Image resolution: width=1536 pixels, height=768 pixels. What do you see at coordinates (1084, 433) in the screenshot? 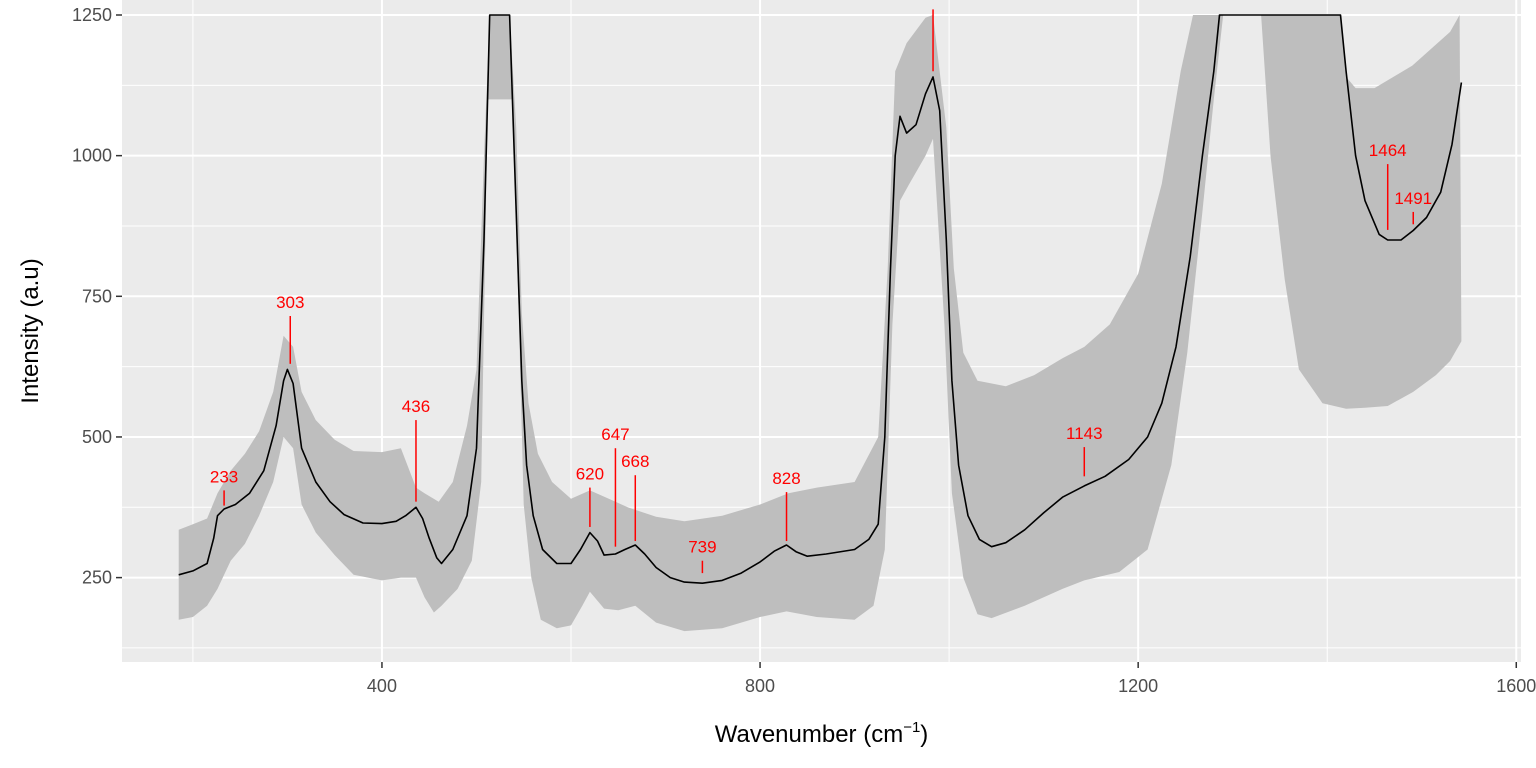
I see `peak-label-1143: 1143` at bounding box center [1084, 433].